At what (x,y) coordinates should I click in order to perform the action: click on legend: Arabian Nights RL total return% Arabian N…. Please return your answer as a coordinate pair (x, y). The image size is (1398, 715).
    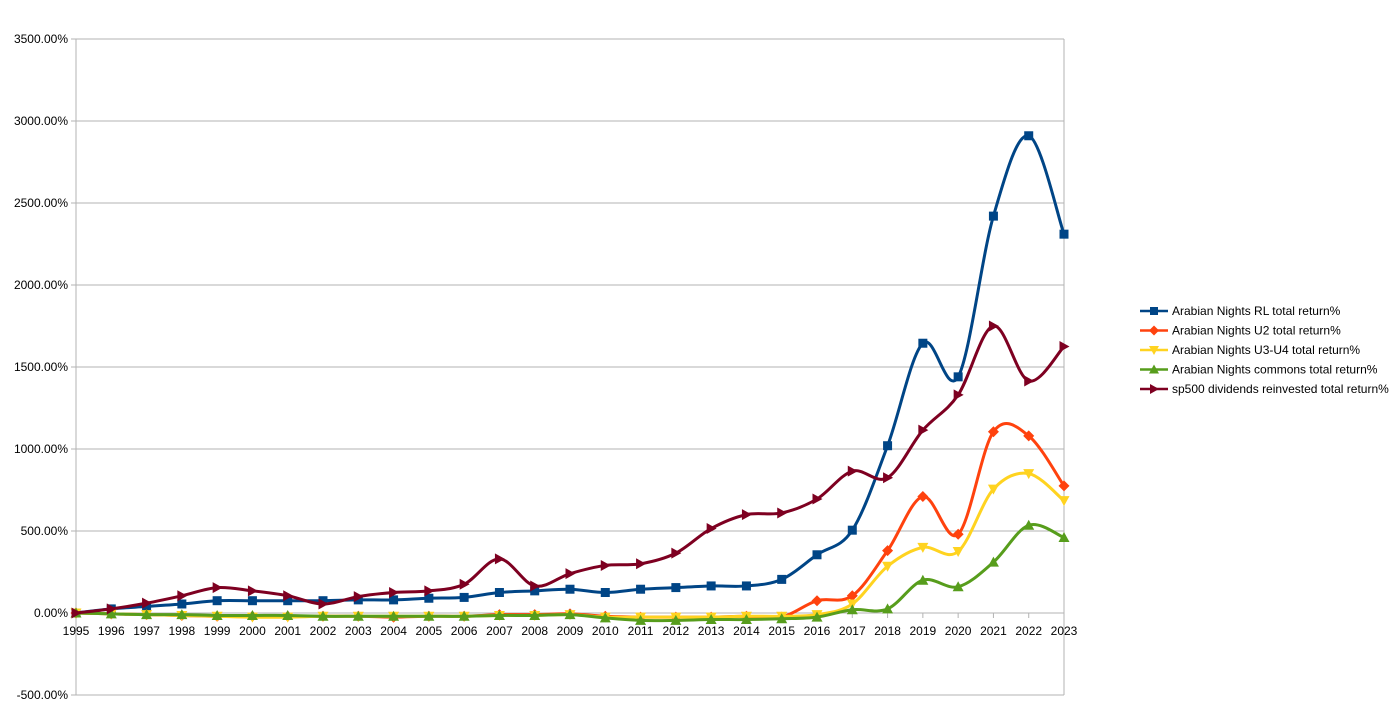
    Looking at the image, I should click on (1264, 350).